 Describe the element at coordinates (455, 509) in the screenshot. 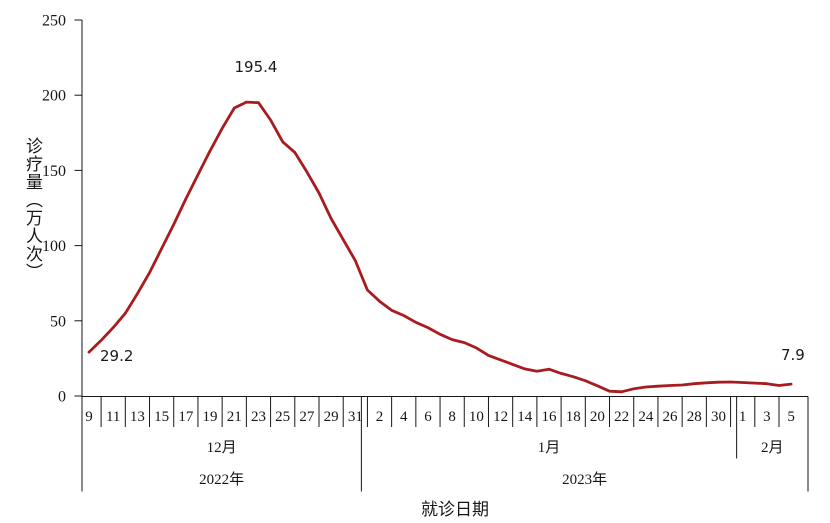

I see `x-axis-title: 就诊日期` at that location.